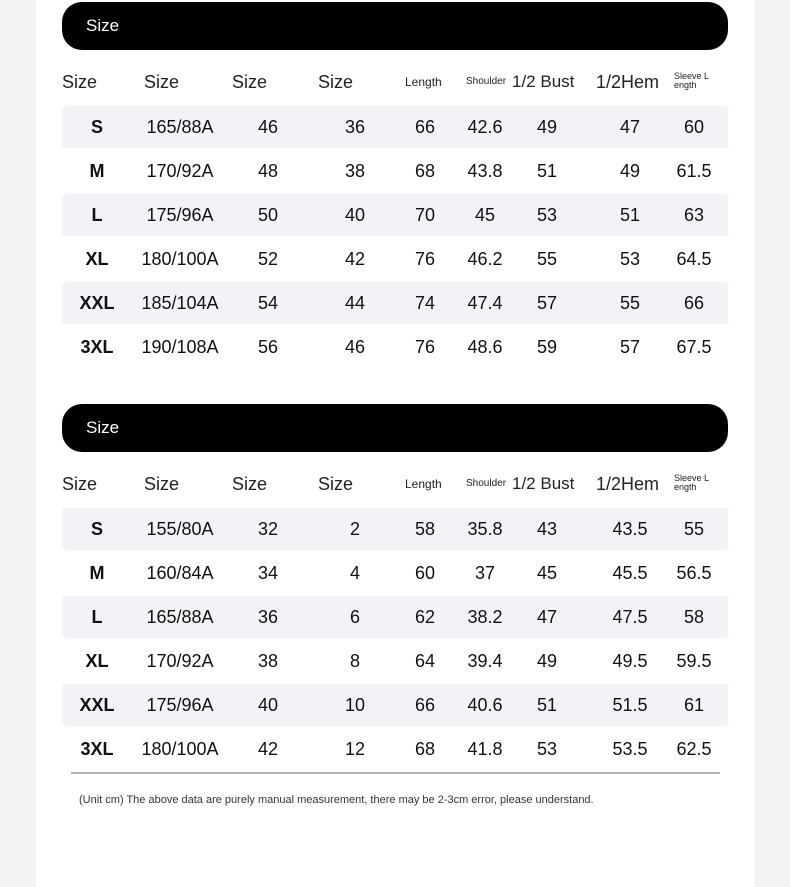 This screenshot has height=887, width=790. What do you see at coordinates (630, 617) in the screenshot?
I see `table-cell: 47.5` at bounding box center [630, 617].